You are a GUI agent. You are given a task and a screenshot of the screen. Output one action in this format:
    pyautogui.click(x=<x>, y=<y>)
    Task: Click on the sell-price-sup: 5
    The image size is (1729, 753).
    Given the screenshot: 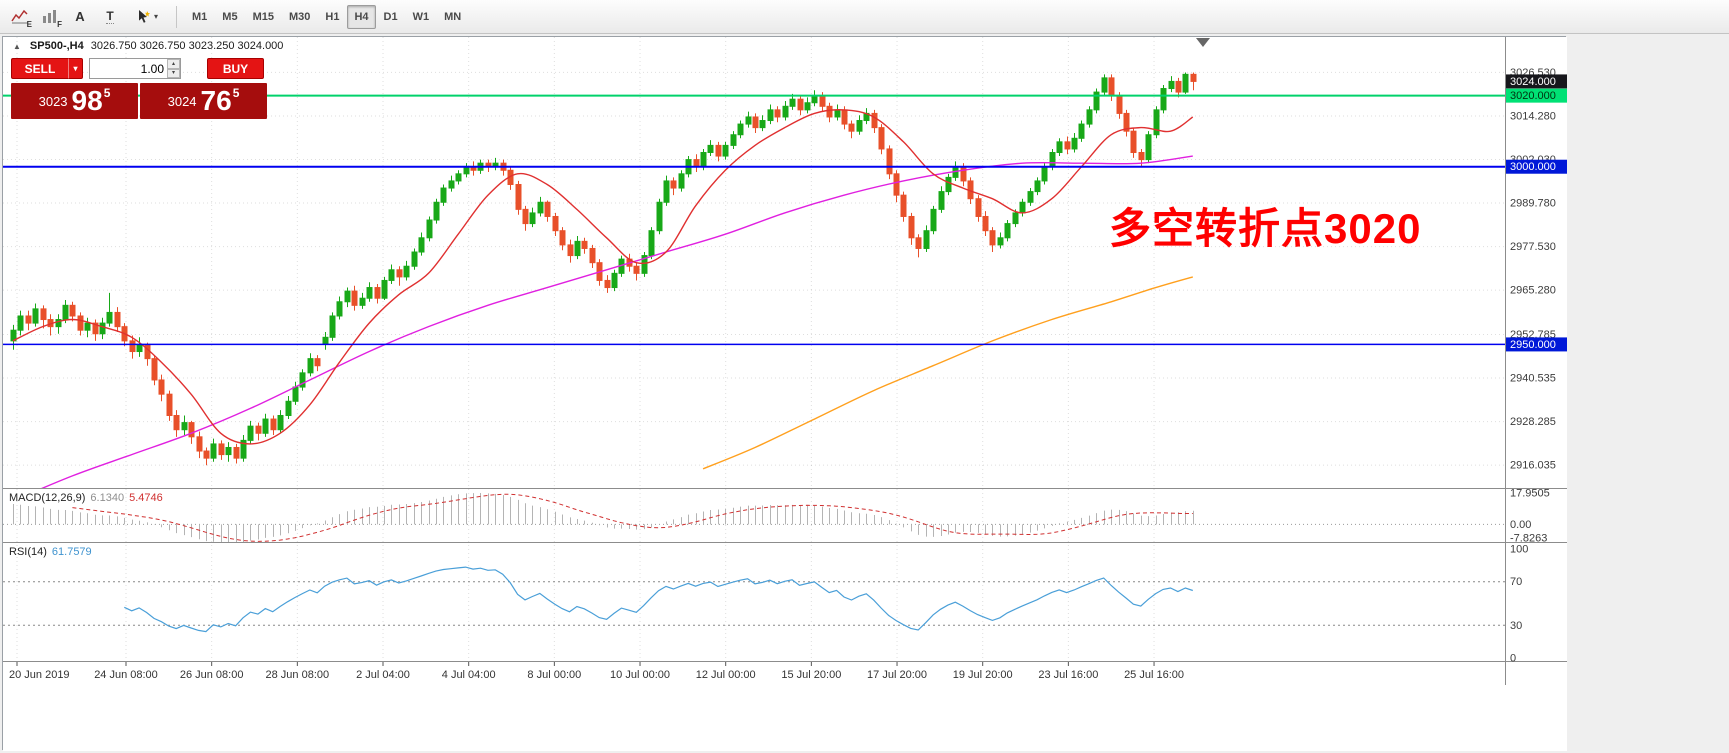 What is the action you would take?
    pyautogui.click(x=107, y=93)
    